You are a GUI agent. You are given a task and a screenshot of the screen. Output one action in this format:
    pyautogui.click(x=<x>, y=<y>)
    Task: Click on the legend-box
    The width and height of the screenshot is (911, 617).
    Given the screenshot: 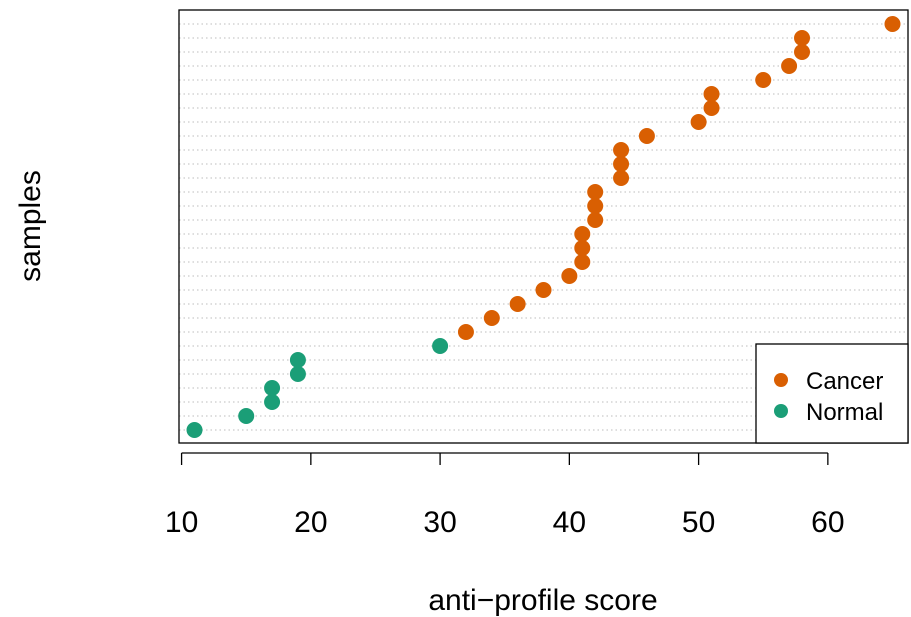 What is the action you would take?
    pyautogui.click(x=832, y=393)
    